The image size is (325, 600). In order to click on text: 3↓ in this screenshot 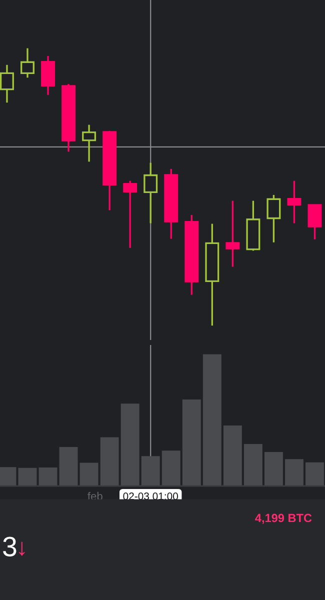, I will do `click(14, 546)`.